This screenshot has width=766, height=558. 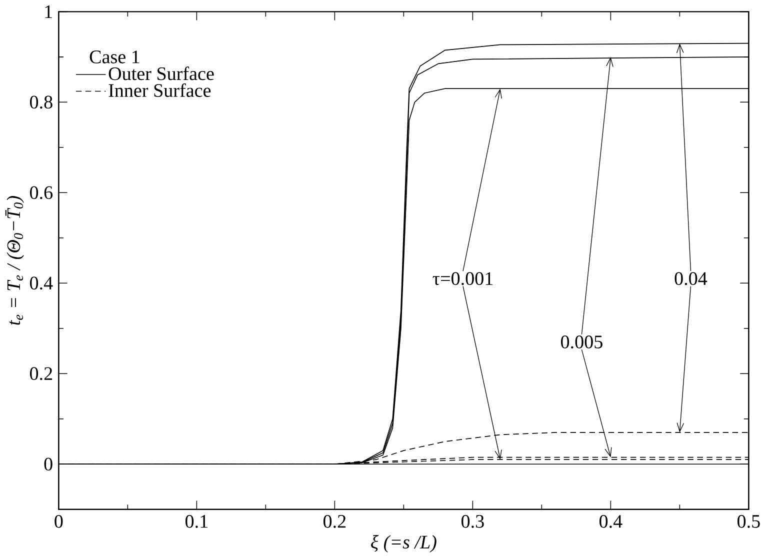 What do you see at coordinates (14, 260) in the screenshot?
I see `text: t$_{e}$ = T$_{e}$ / (Θ$_{0}$−T̄$_{0}$)` at bounding box center [14, 260].